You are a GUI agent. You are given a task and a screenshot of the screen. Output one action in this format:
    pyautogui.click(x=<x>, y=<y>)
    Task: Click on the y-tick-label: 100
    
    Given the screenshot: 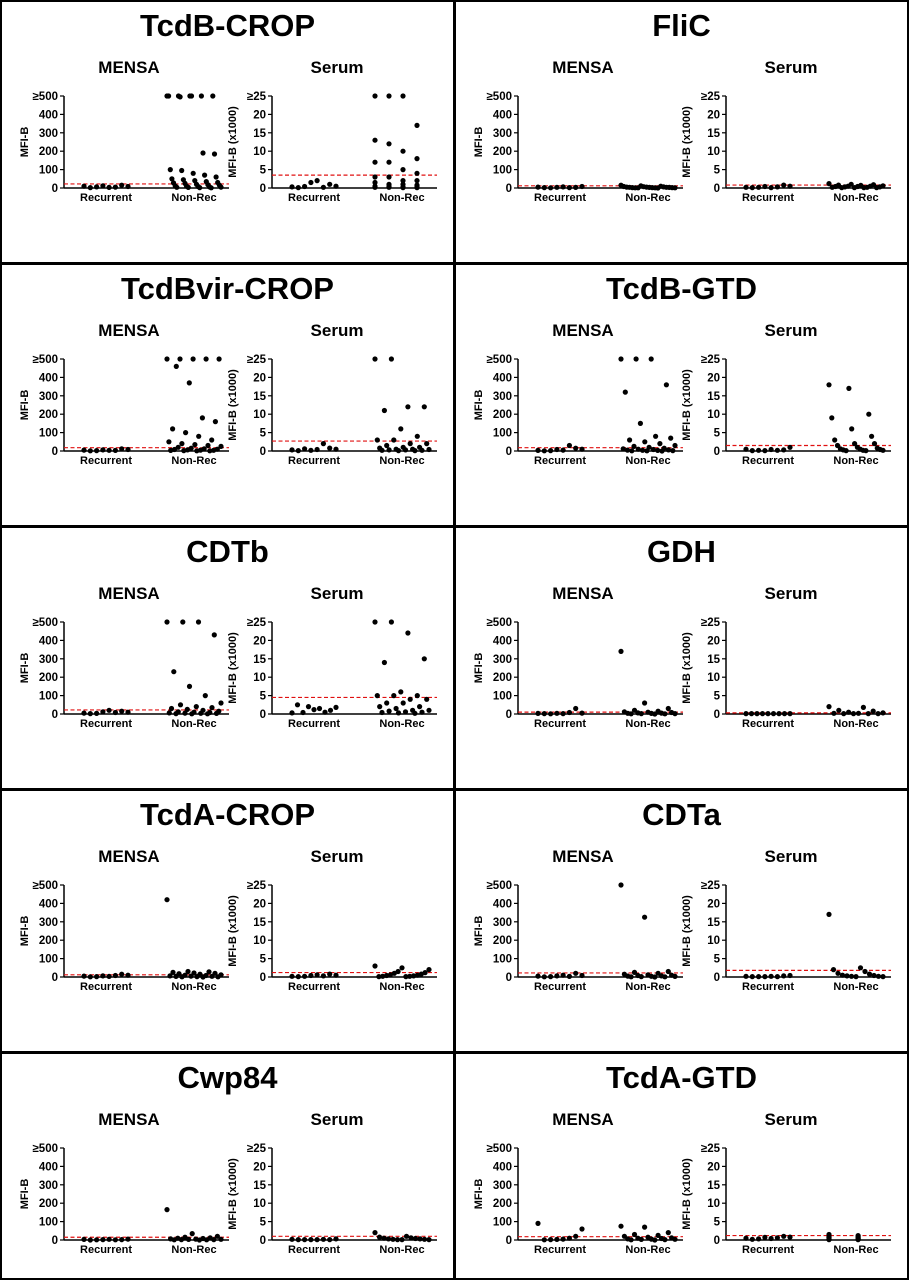 What is the action you would take?
    pyautogui.click(x=48, y=434)
    